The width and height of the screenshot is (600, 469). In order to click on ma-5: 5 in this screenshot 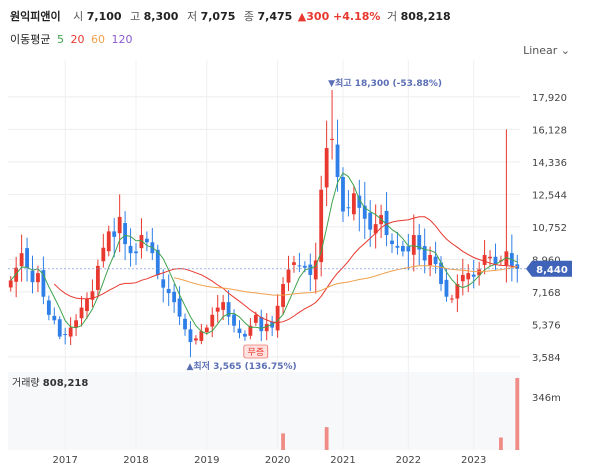, I will do `click(60, 39)`.